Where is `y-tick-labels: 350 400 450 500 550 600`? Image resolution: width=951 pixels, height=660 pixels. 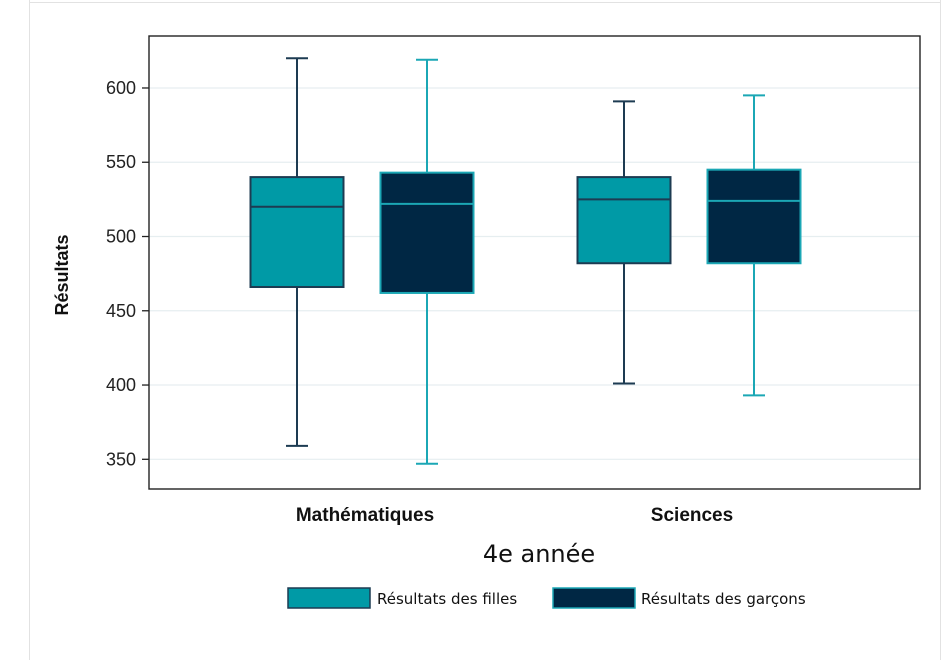 y-tick-labels: 350 400 450 500 550 600 is located at coordinates (121, 273).